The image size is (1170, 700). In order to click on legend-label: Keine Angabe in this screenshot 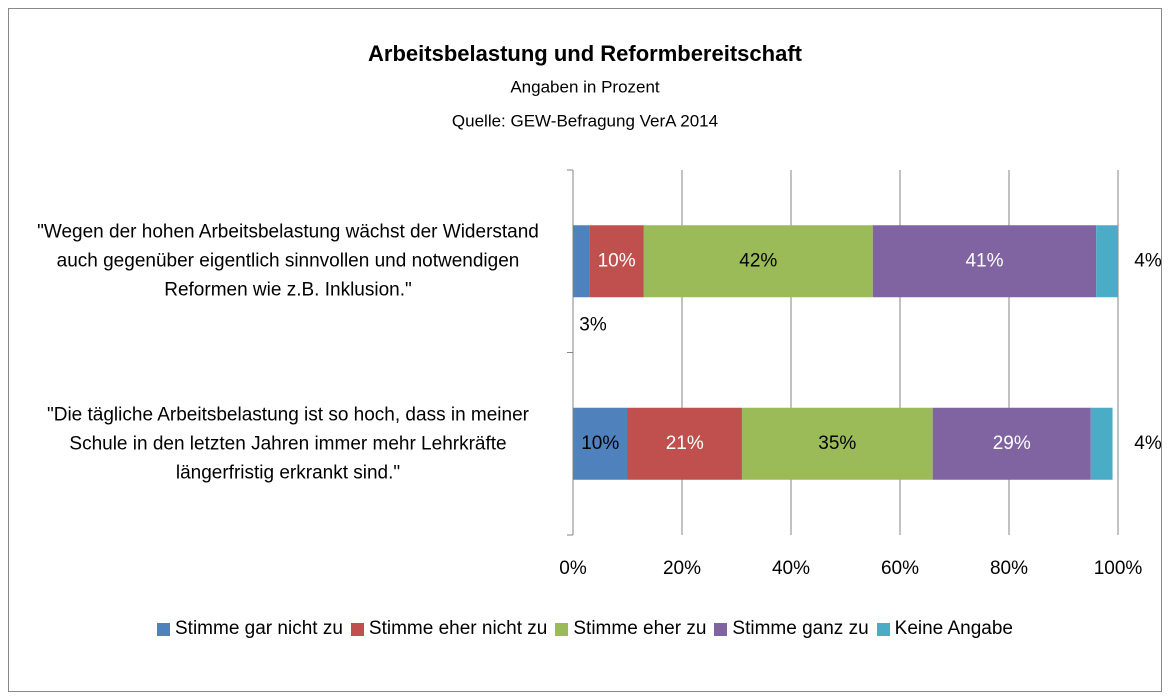, I will do `click(953, 628)`.